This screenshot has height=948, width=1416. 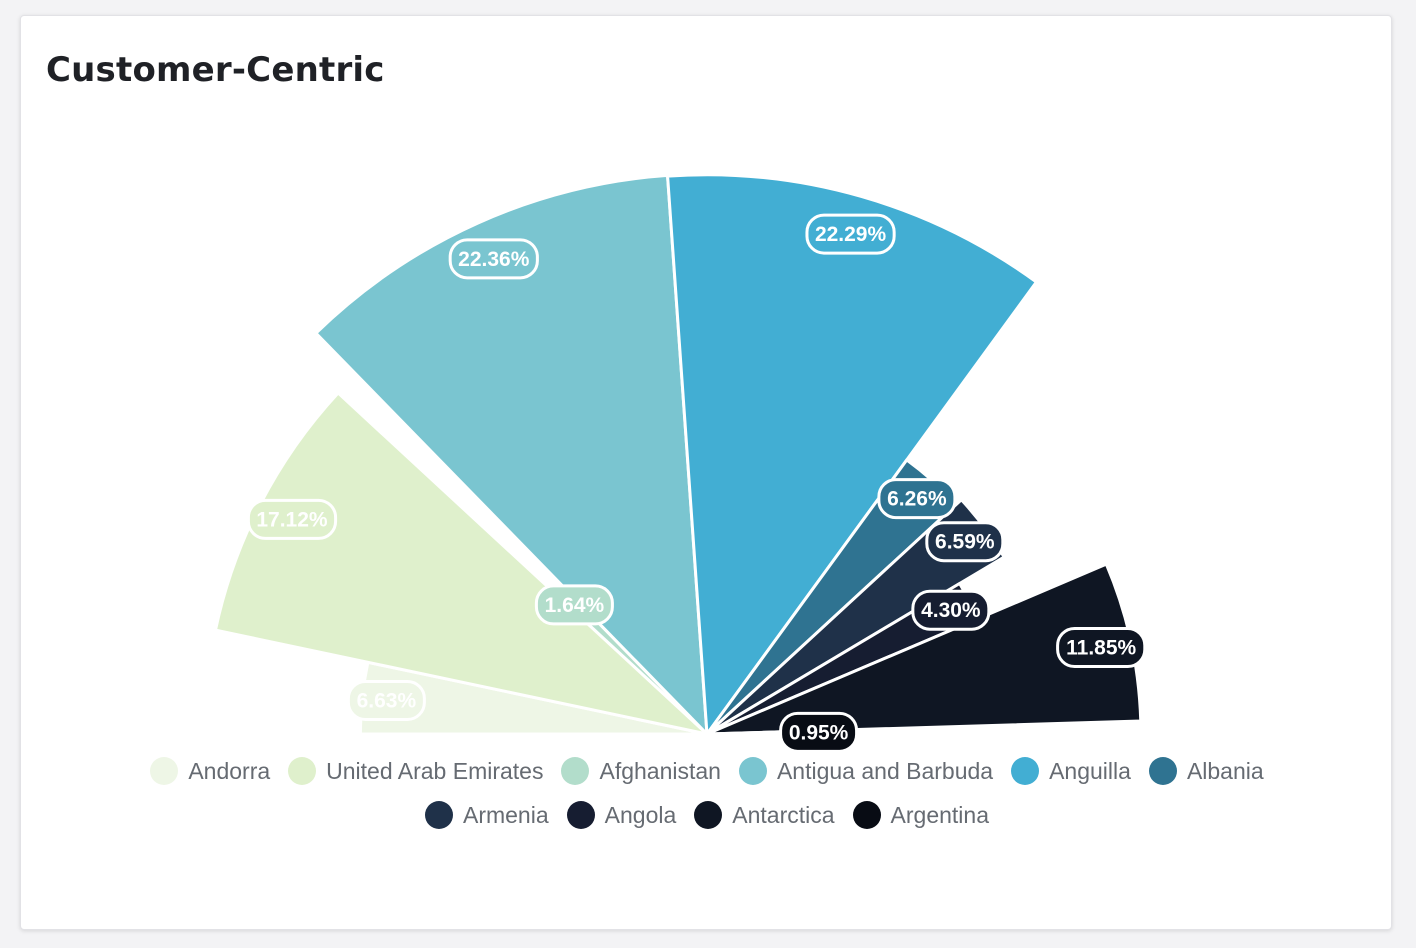 What do you see at coordinates (640, 814) in the screenshot?
I see `legend-label: Angola` at bounding box center [640, 814].